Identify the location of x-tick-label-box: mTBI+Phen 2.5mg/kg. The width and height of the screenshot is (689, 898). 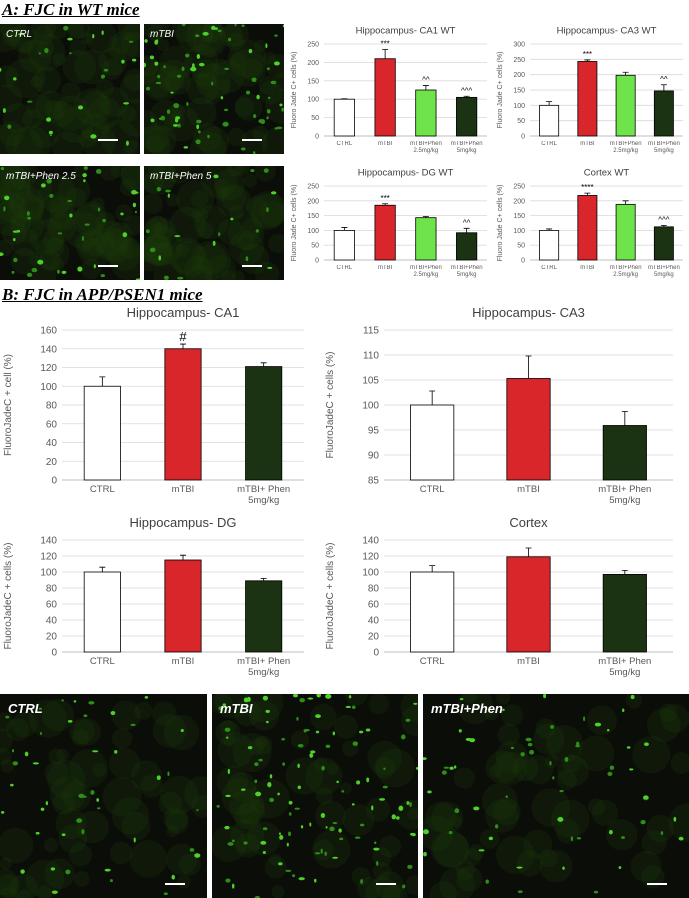
(426, 147).